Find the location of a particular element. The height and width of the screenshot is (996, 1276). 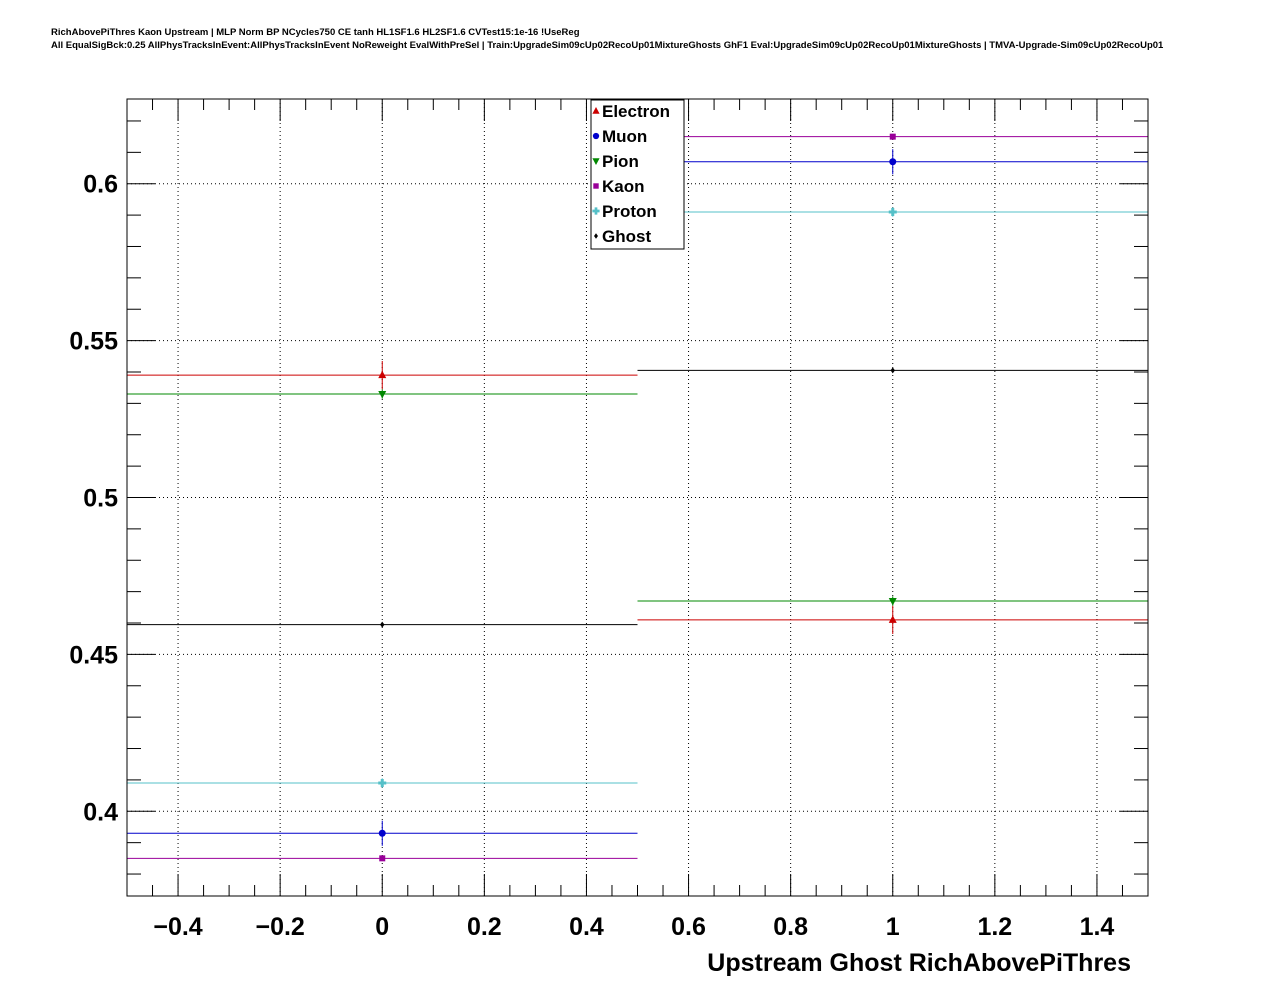

x-tick-label: 1 is located at coordinates (893, 927).